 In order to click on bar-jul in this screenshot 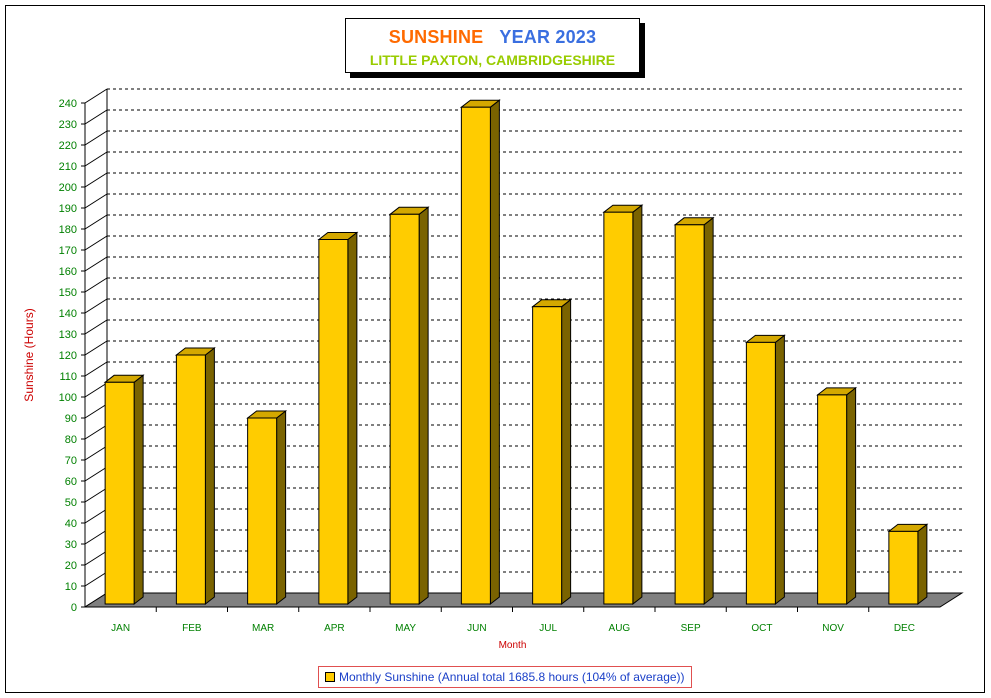, I will do `click(552, 452)`.